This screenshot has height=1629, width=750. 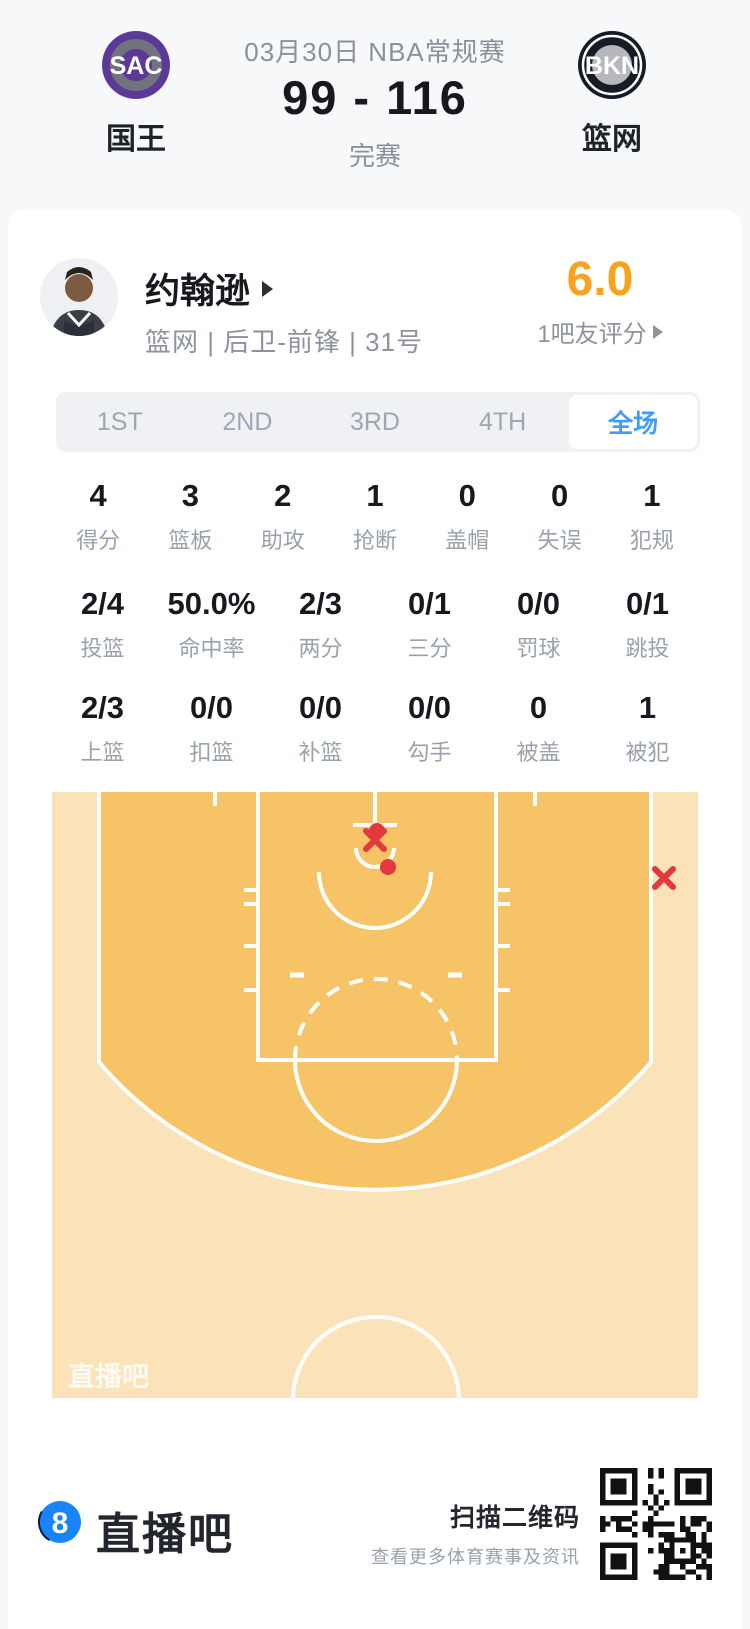 What do you see at coordinates (284, 342) in the screenshot?
I see `player-info: 篮网 | 后卫-前锋 | 31号` at bounding box center [284, 342].